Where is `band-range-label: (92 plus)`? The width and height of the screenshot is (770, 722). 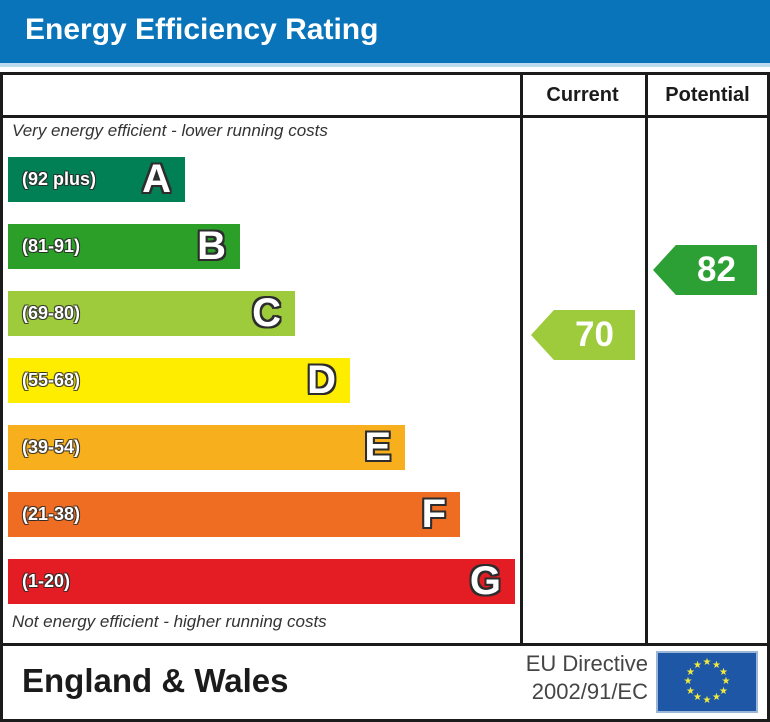 band-range-label: (92 plus) is located at coordinates (59, 179).